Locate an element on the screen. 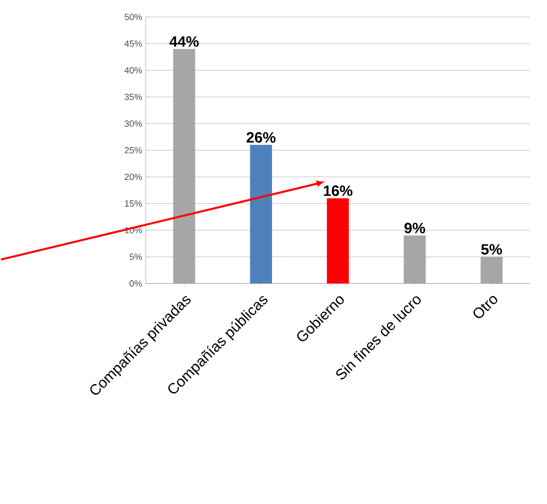 Image resolution: width=547 pixels, height=504 pixels. y-tick-label: 40% is located at coordinates (133, 70).